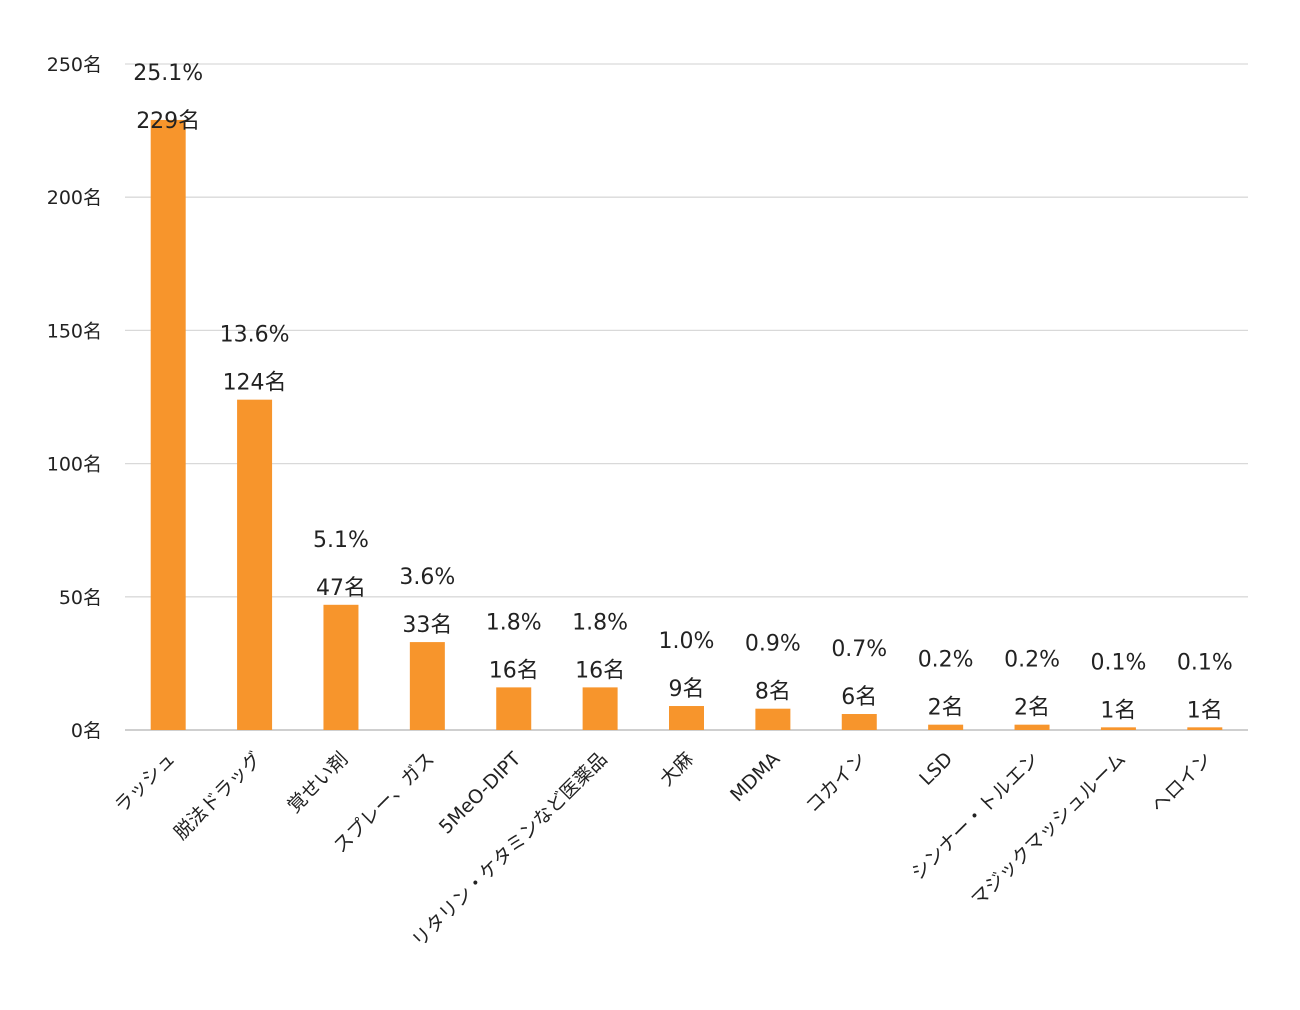 Image resolution: width=1300 pixels, height=1010 pixels. Describe the element at coordinates (1048, 829) in the screenshot. I see `x-category-label: マジックマッシュルーム` at that location.